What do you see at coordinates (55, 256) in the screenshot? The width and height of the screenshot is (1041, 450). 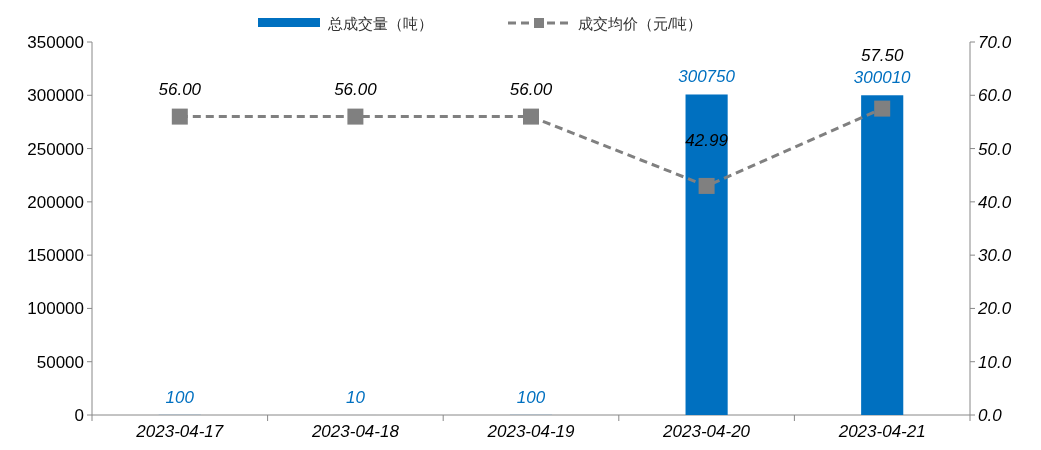 I see `y-tick-label: 150000` at bounding box center [55, 256].